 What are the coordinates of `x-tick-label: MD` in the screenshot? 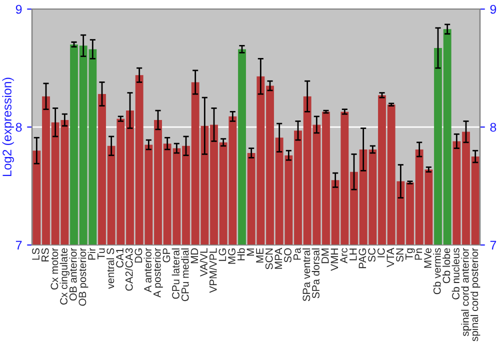 It's located at (194, 256).